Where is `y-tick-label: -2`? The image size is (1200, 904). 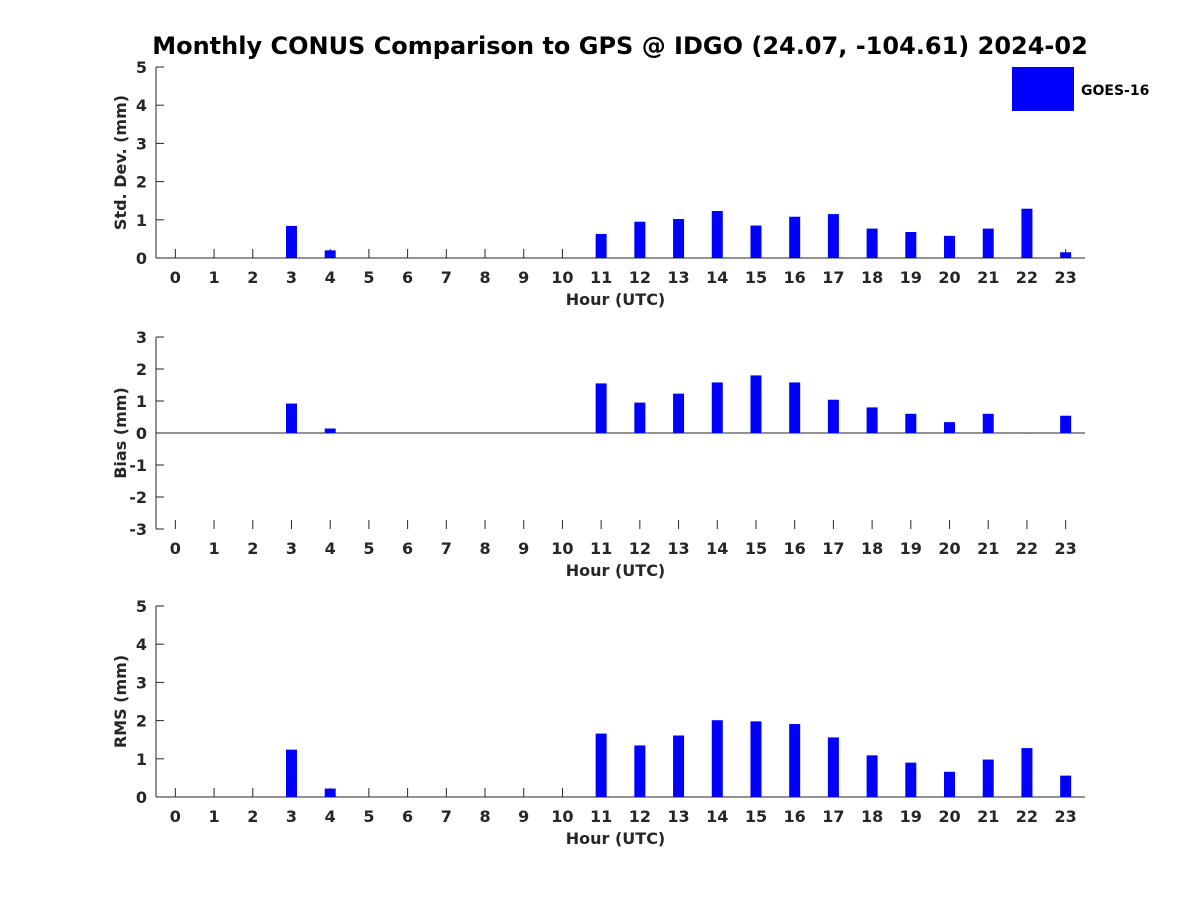 y-tick-label: -2 is located at coordinates (138, 497).